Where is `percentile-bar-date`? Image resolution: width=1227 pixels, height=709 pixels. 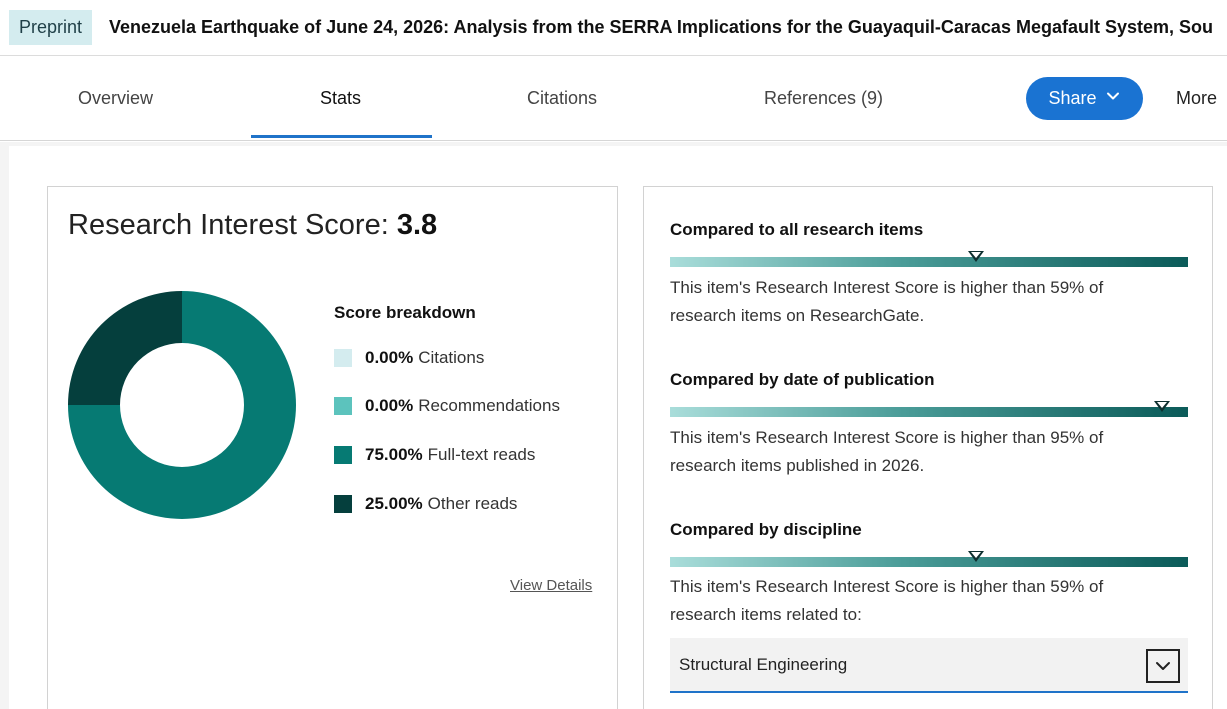 percentile-bar-date is located at coordinates (929, 409).